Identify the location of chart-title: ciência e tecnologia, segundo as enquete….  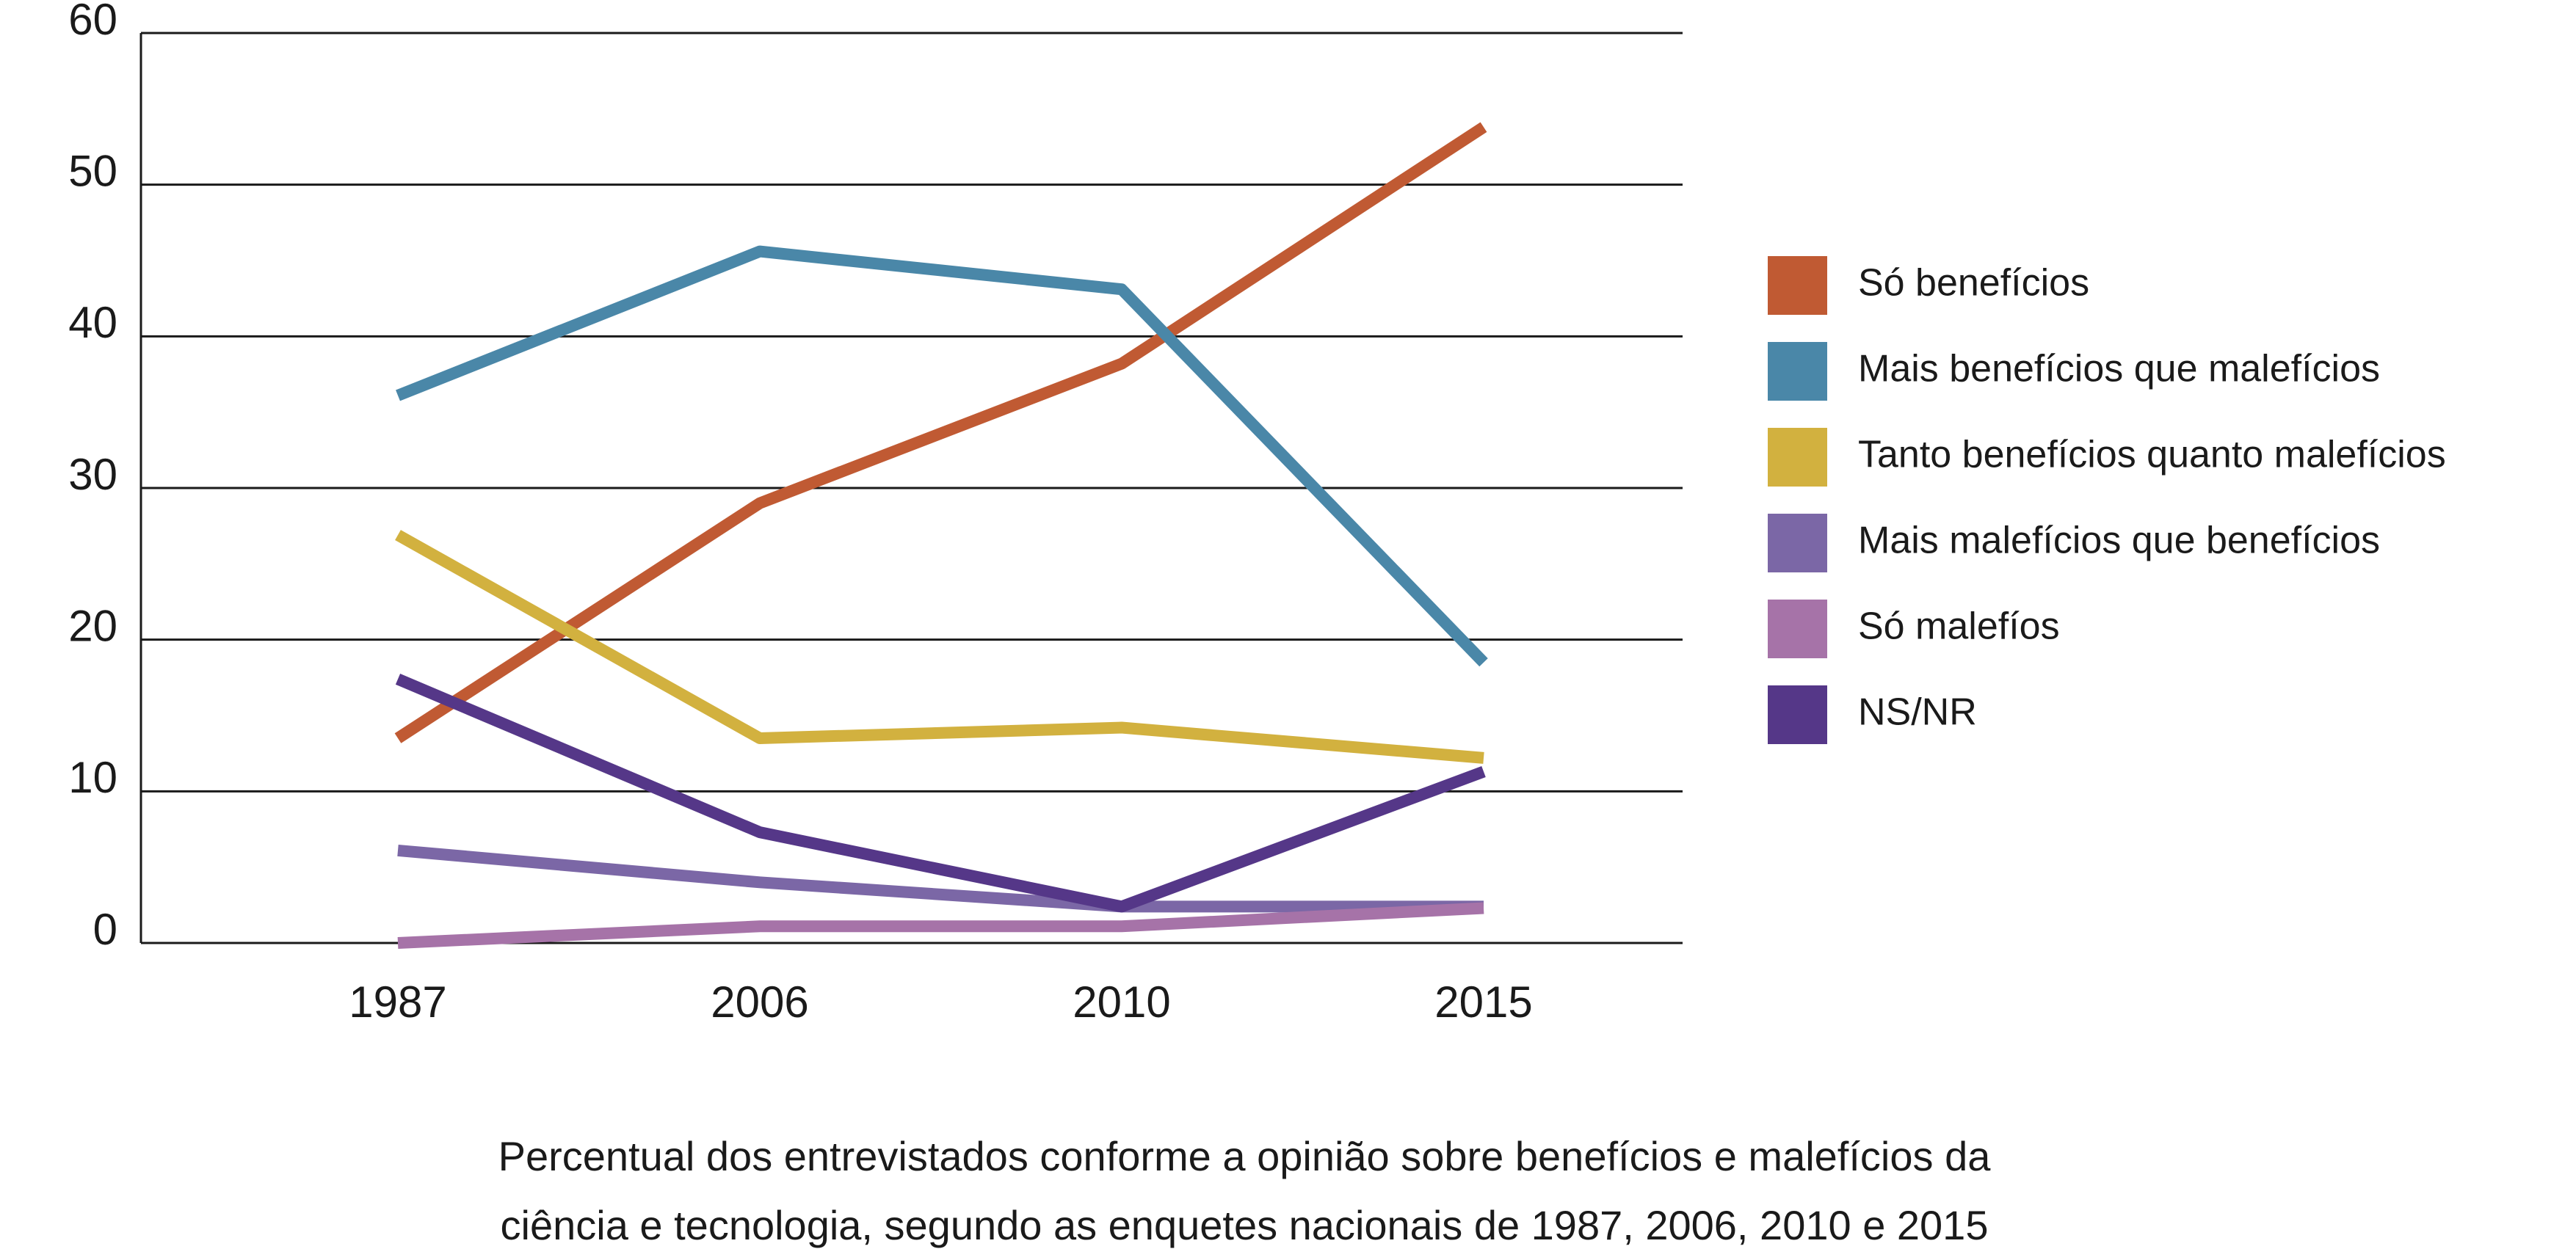
(1245, 1225).